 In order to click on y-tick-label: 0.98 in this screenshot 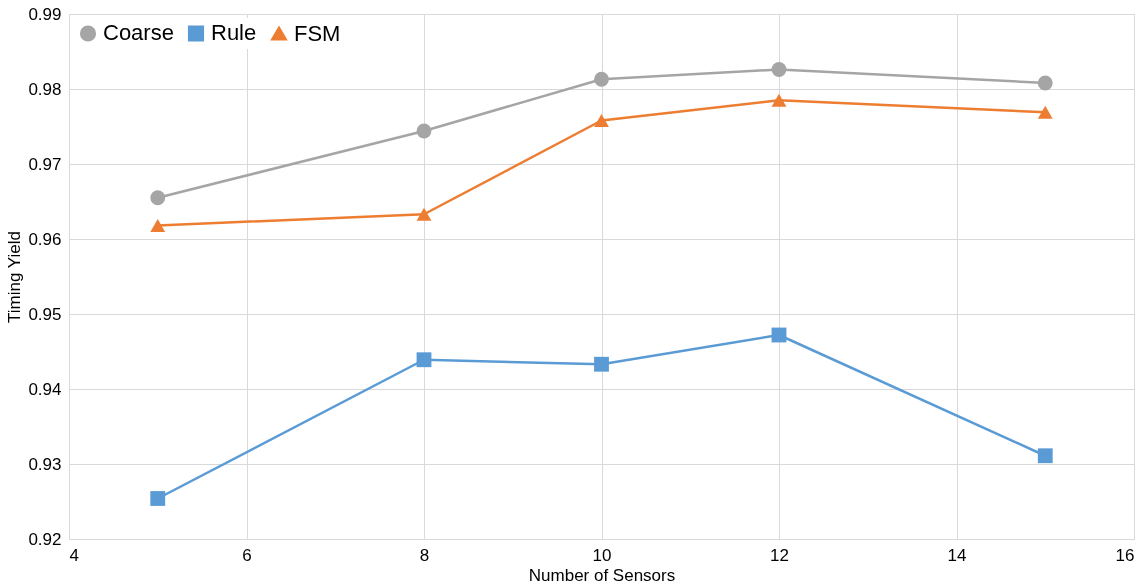, I will do `click(45, 89)`.